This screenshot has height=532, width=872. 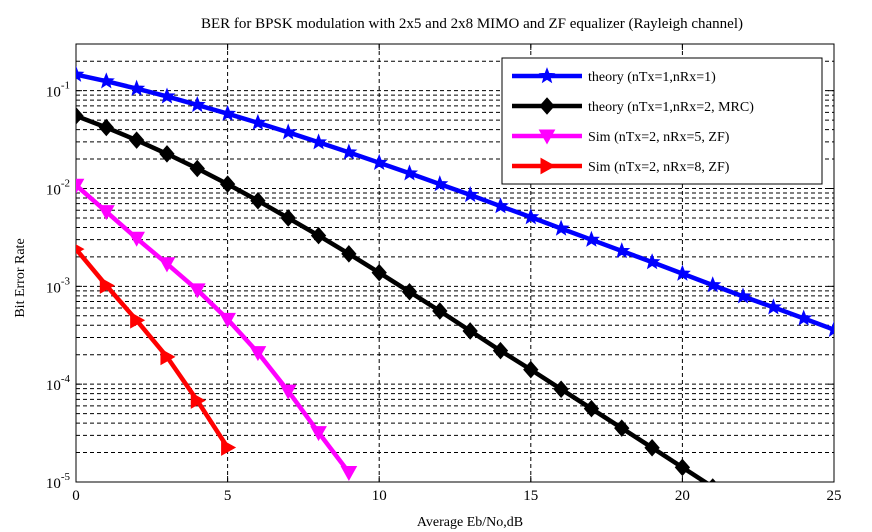 What do you see at coordinates (228, 496) in the screenshot?
I see `x-tick-label: 5` at bounding box center [228, 496].